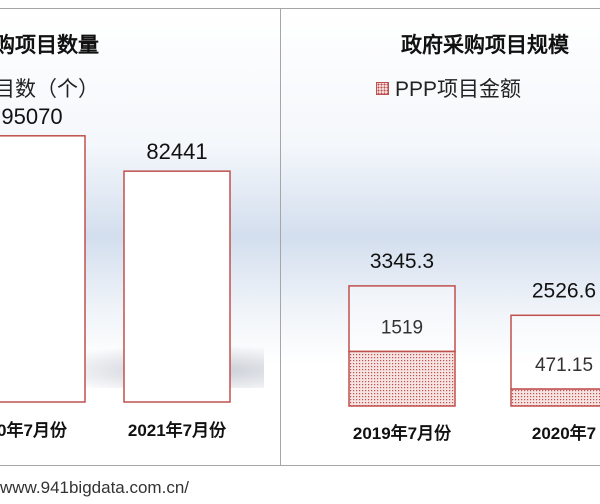  What do you see at coordinates (382, 88) in the screenshot?
I see `legend-swatch-hatched` at bounding box center [382, 88].